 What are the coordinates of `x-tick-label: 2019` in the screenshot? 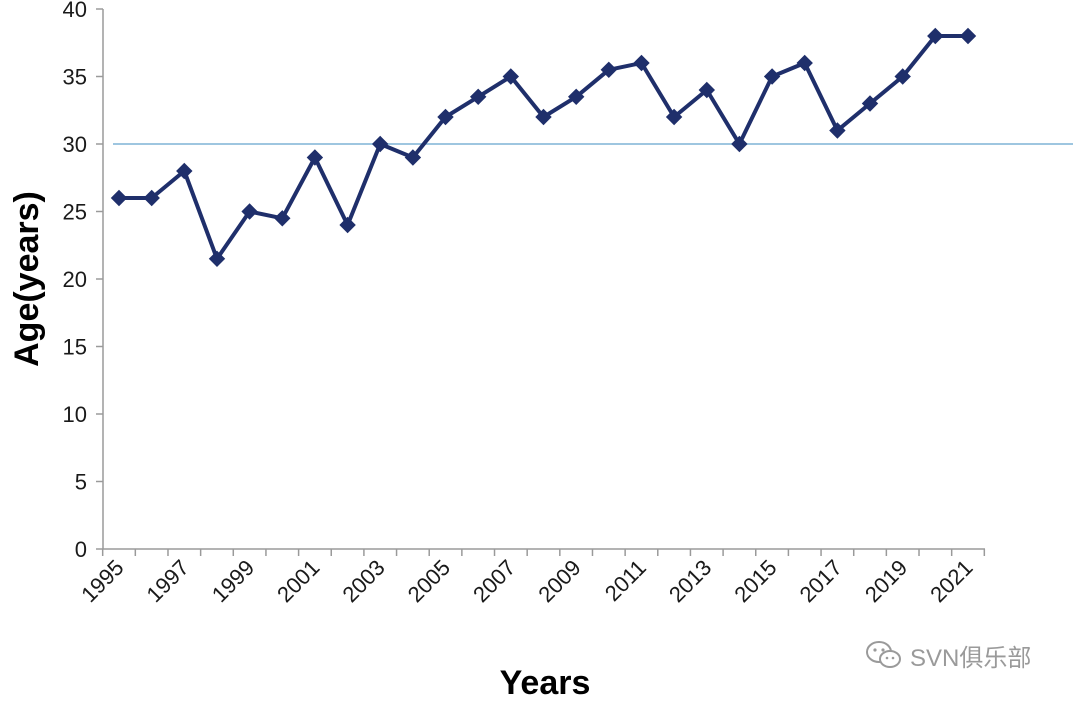 It's located at (886, 581).